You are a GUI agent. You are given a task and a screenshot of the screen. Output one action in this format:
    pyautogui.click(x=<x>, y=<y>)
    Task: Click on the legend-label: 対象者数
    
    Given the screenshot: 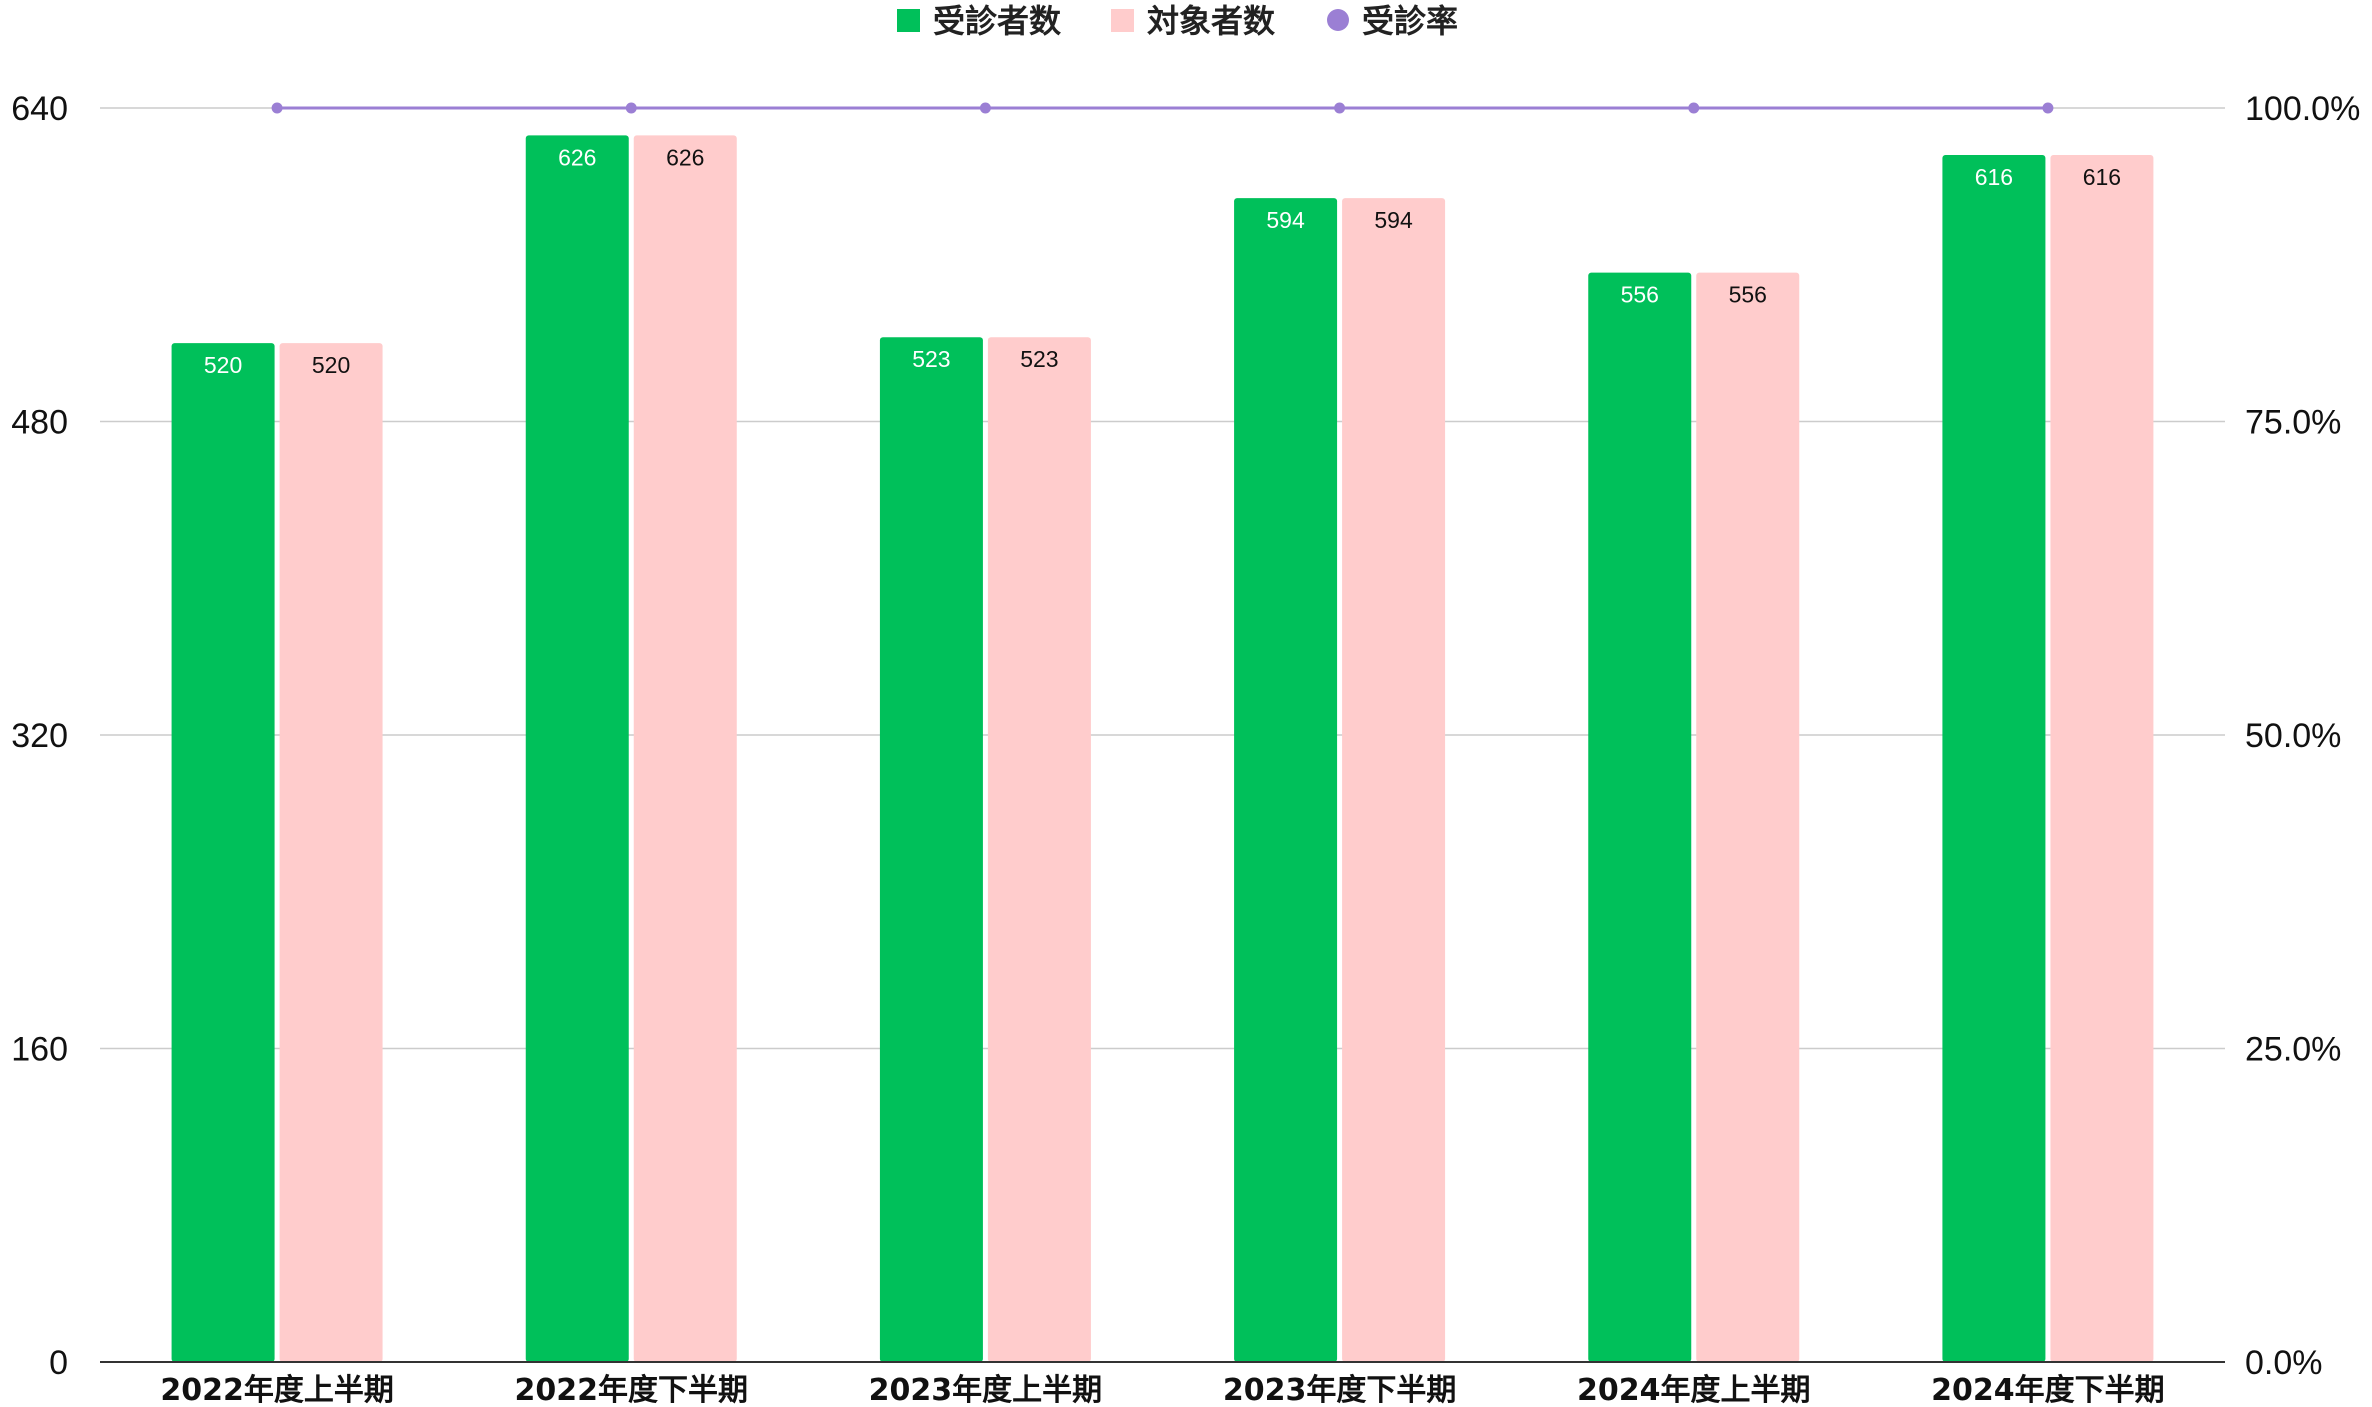 What is the action you would take?
    pyautogui.click(x=1211, y=21)
    